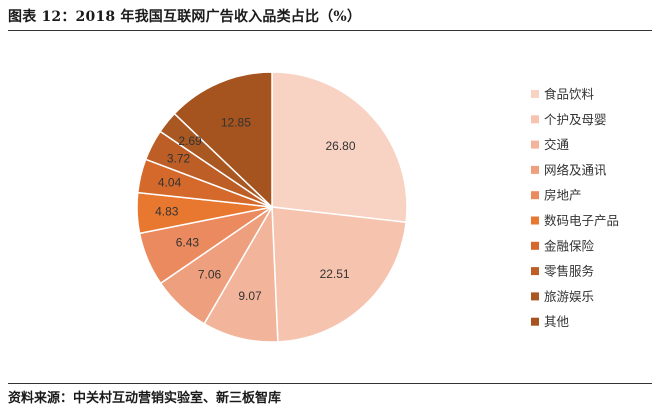  Describe the element at coordinates (581, 220) in the screenshot. I see `legend-label-6: 数码电子产品` at that location.